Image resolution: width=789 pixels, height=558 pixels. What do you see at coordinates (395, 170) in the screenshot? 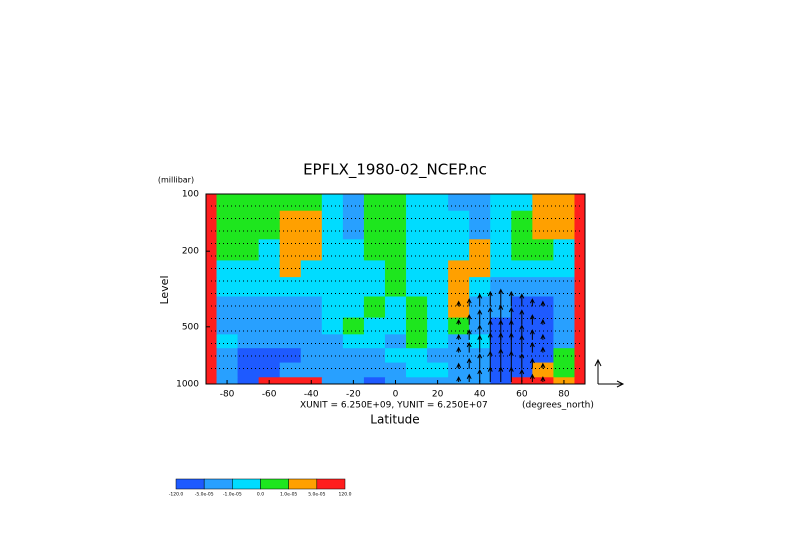
I see `chart-title: EPFLX_1980-02_NCEP.nc` at bounding box center [395, 170].